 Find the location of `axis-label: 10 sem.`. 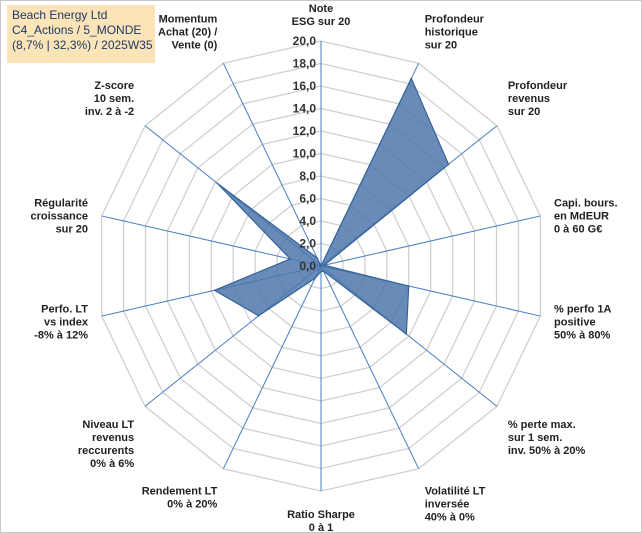

axis-label: 10 sem. is located at coordinates (114, 99).